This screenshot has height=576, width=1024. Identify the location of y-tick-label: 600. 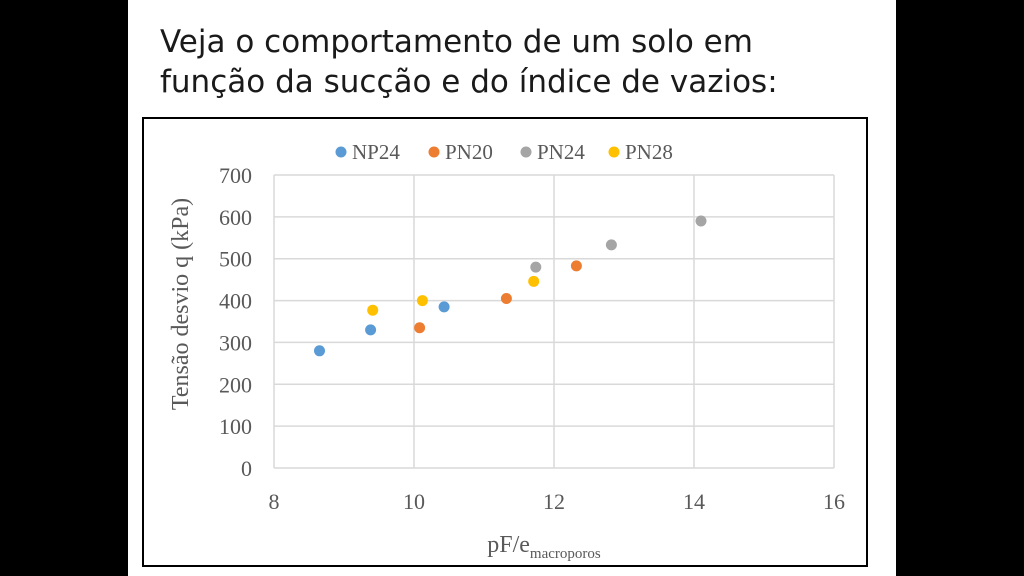
(235, 217).